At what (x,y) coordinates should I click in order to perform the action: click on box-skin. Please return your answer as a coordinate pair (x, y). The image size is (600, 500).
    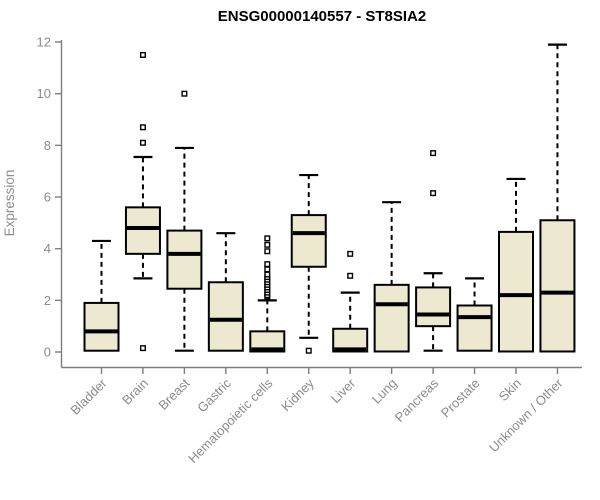
    Looking at the image, I should click on (516, 265).